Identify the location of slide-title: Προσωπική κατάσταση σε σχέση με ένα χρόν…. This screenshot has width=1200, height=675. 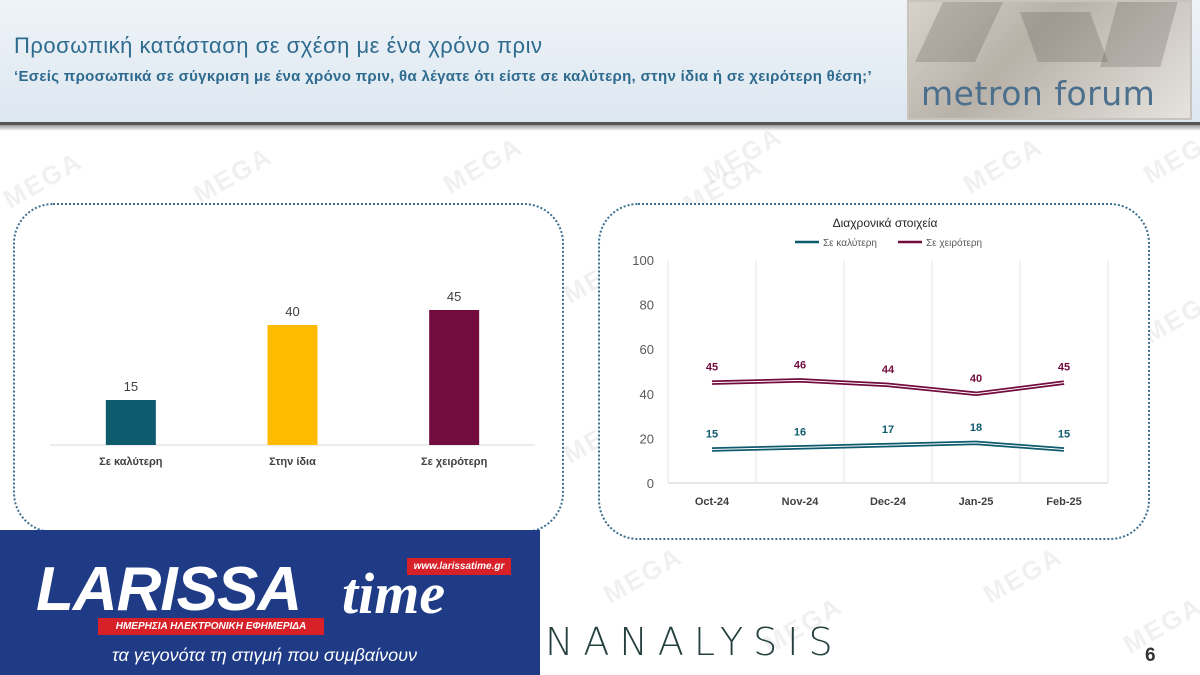
(278, 45).